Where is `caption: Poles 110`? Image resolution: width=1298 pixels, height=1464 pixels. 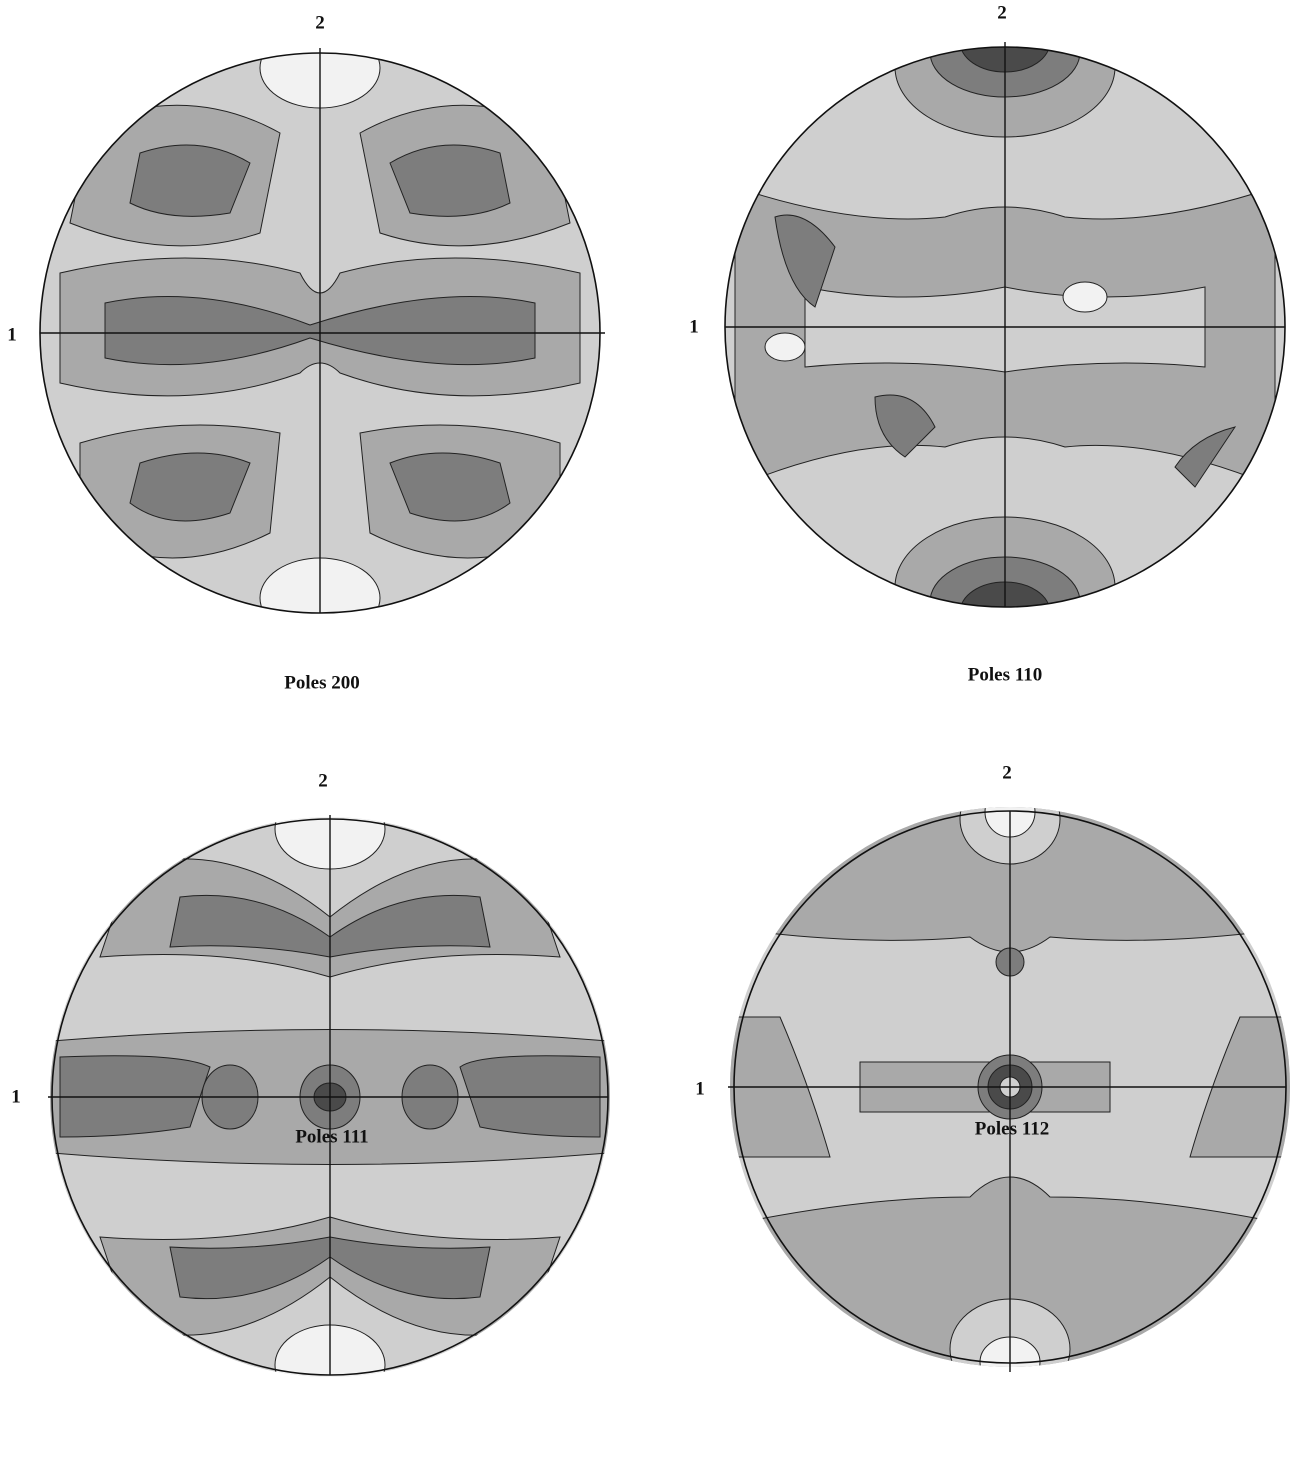 caption: Poles 110 is located at coordinates (1005, 674).